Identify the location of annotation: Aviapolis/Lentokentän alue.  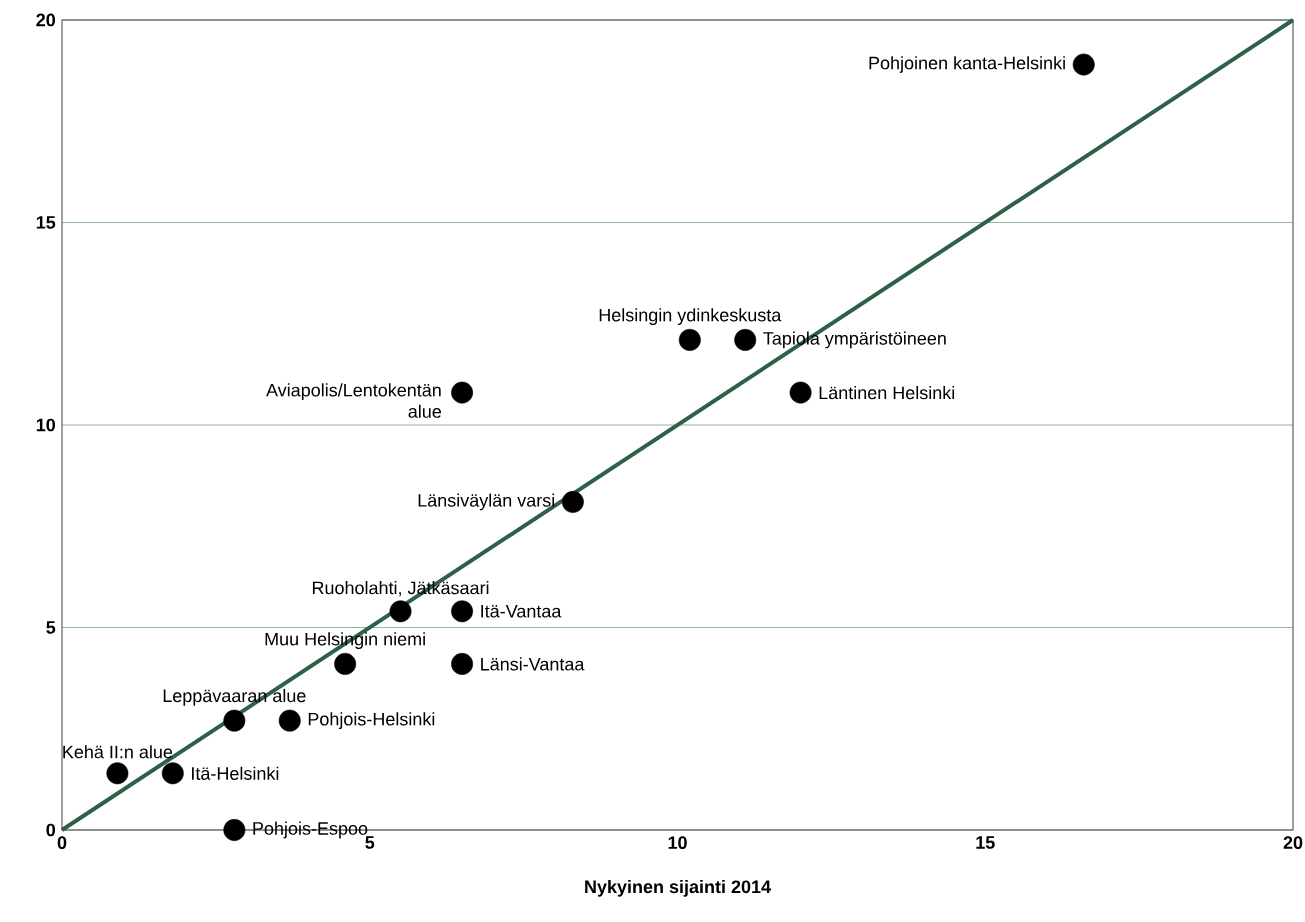
(354, 400).